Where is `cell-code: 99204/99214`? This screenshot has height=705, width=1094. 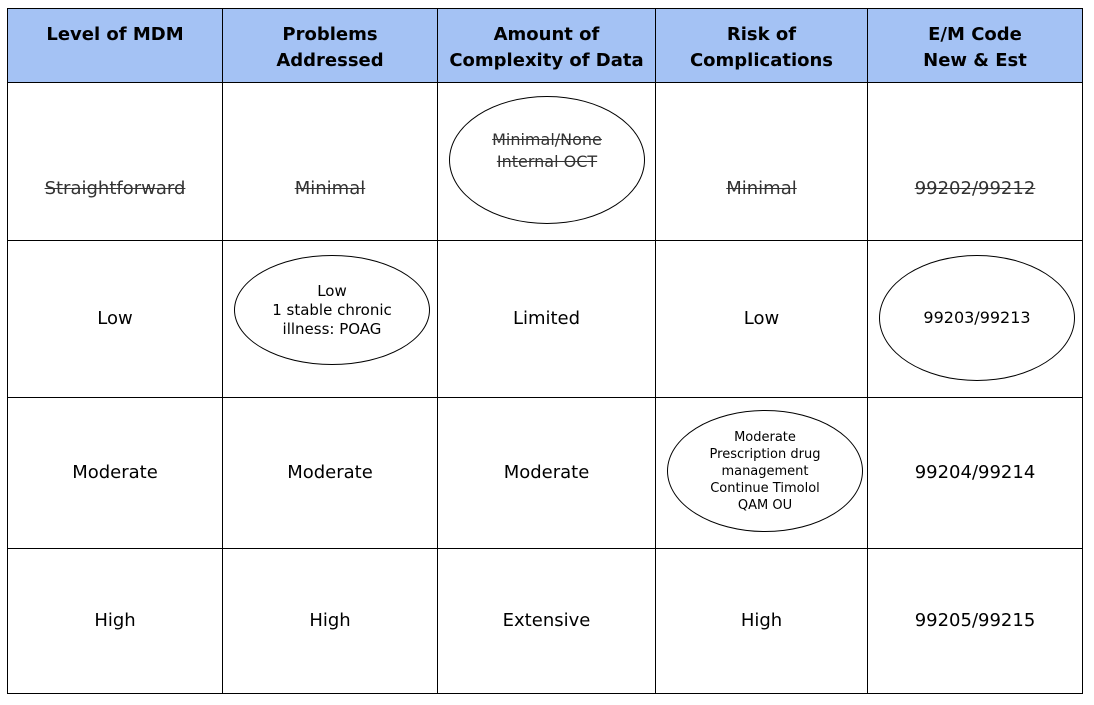 cell-code: 99204/99214 is located at coordinates (975, 473).